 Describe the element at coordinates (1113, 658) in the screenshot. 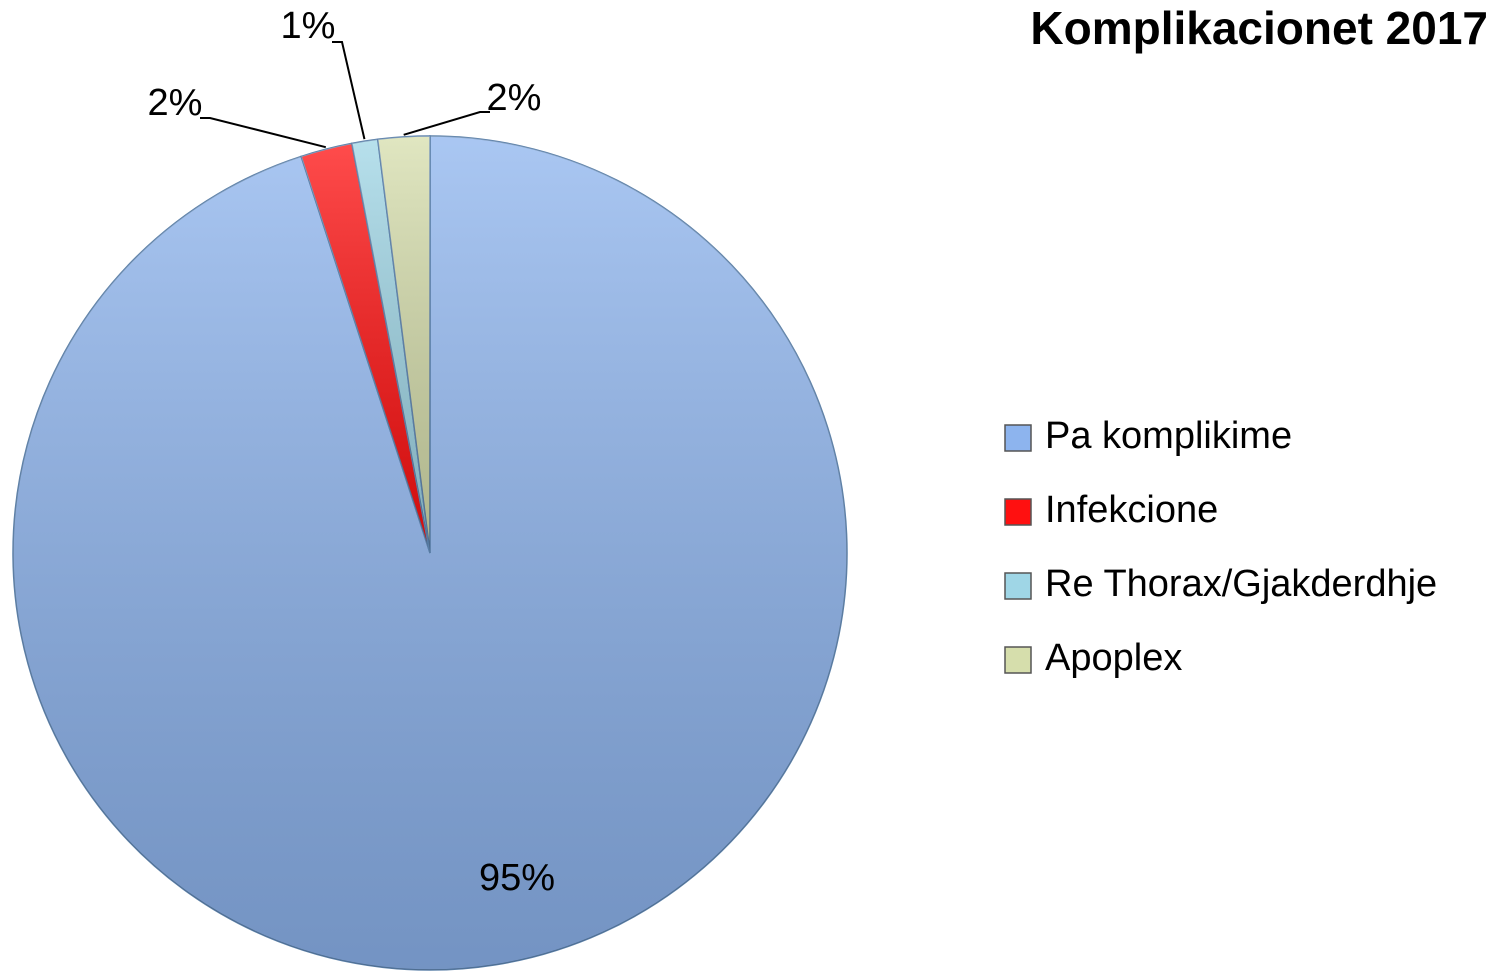

I see `legend-label: Apoplex` at that location.